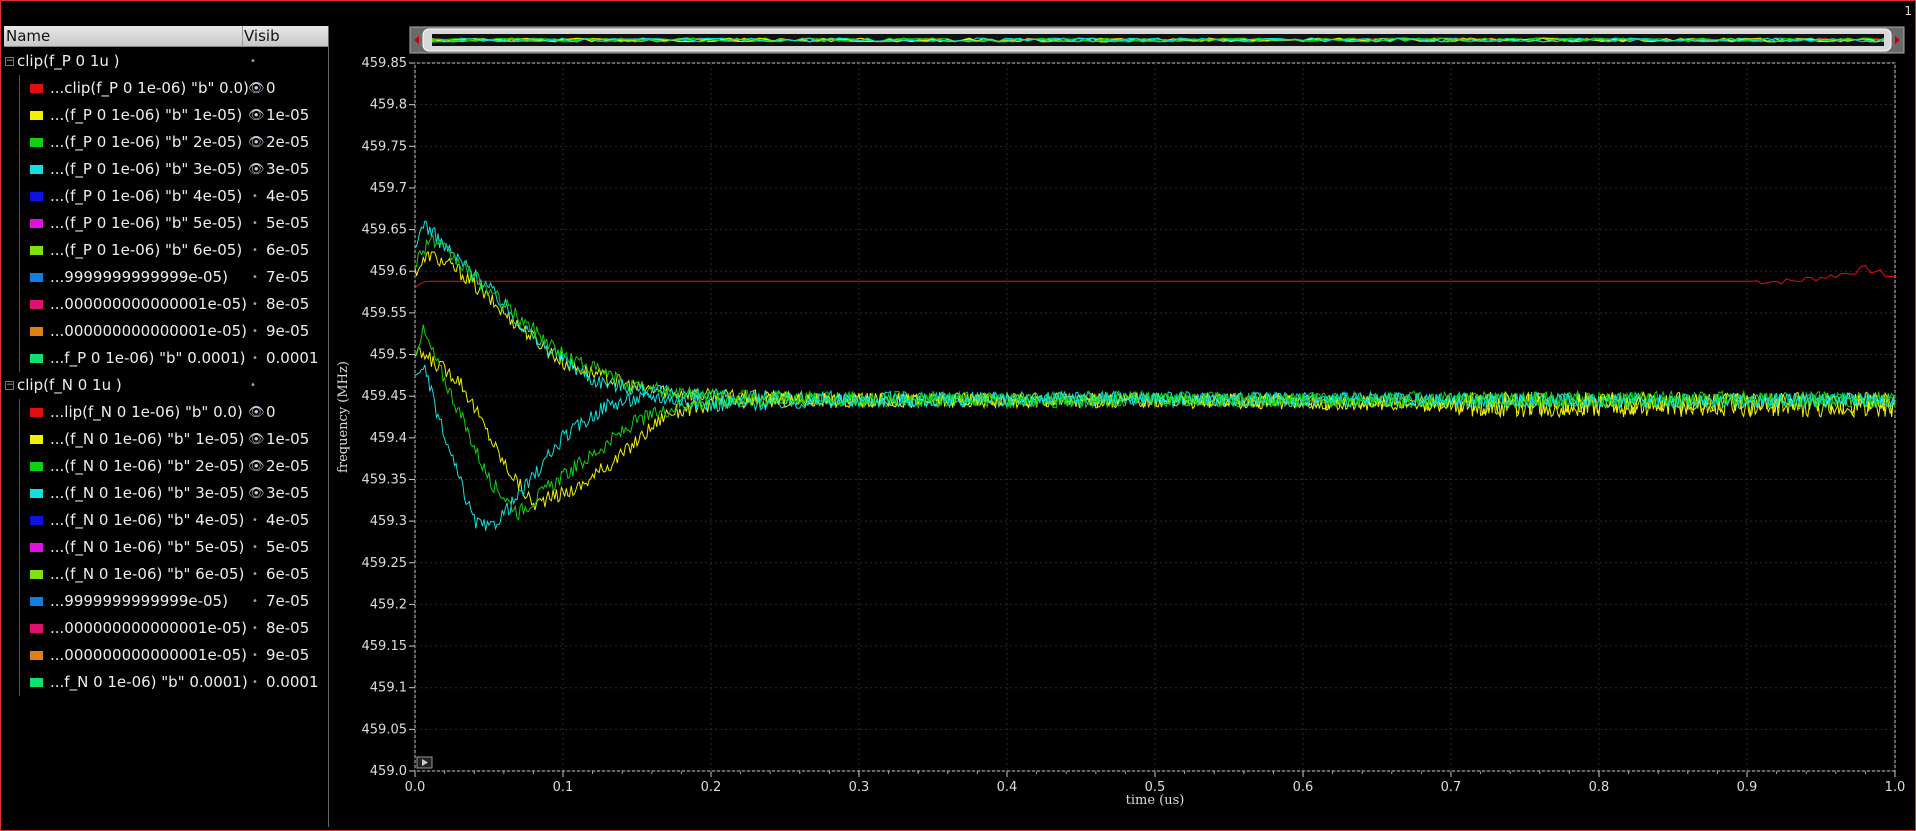 This screenshot has height=831, width=1916. What do you see at coordinates (166, 142) in the screenshot?
I see `tree-signal-row: ...(f_P 0 1e-06) "b" 2e-05) 👁 2e-05` at bounding box center [166, 142].